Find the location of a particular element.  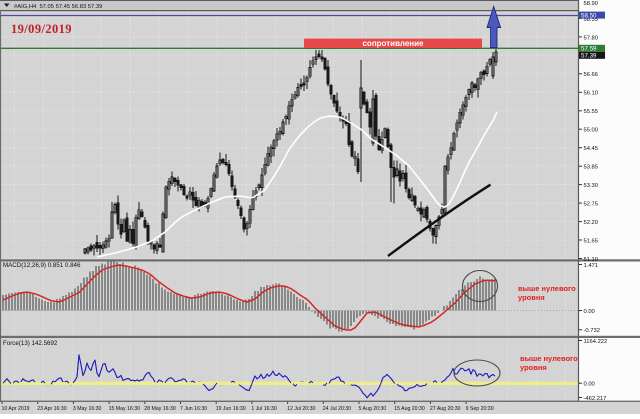

svg-text: 53.85 is located at coordinates (591, 168).